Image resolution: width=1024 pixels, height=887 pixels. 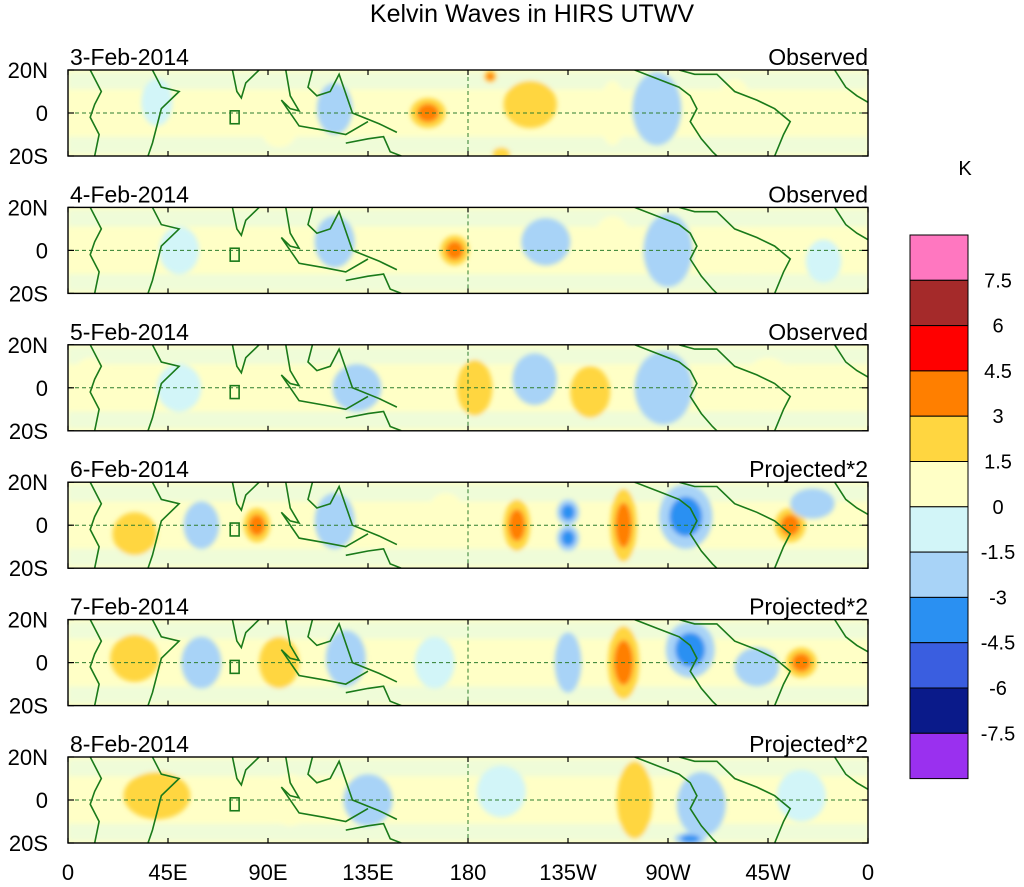 I want to click on x-tick-label: 90W, so click(x=667, y=872).